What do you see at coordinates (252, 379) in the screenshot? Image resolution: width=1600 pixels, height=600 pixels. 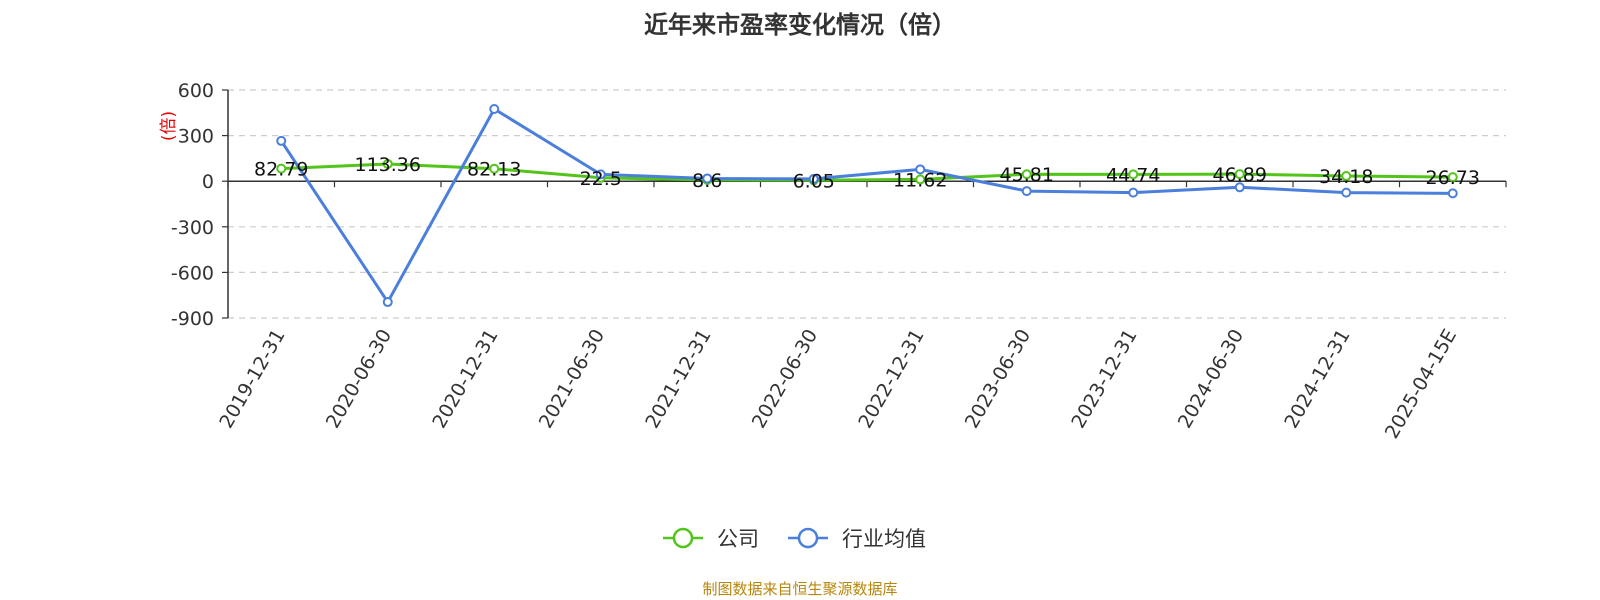 I see `x-tick-label: 2019-12-31` at bounding box center [252, 379].